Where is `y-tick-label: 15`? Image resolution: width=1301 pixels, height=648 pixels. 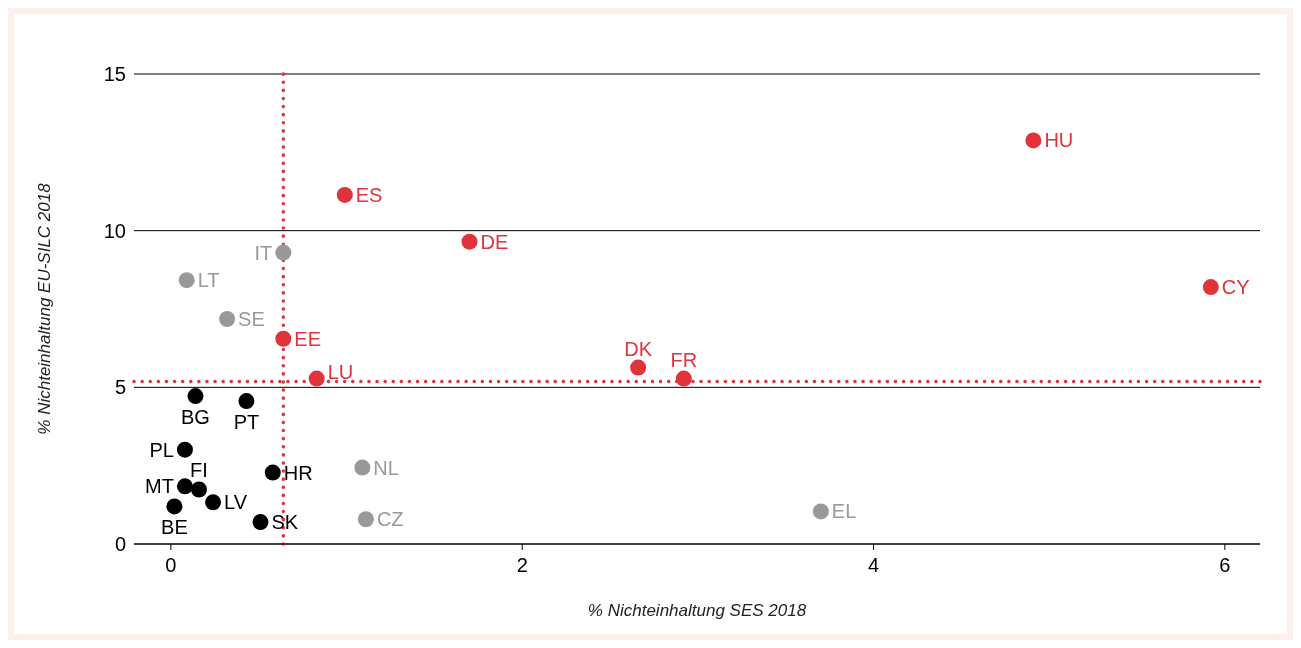
y-tick-label: 15 is located at coordinates (114, 74).